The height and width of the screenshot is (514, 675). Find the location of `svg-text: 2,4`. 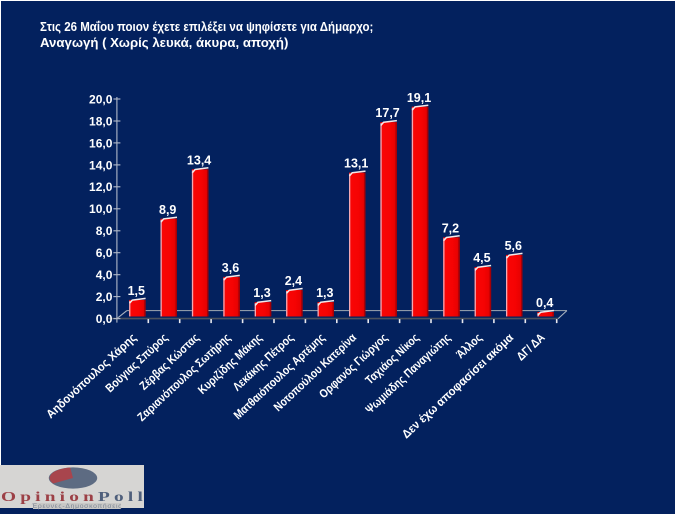

svg-text: 2,4 is located at coordinates (293, 281).